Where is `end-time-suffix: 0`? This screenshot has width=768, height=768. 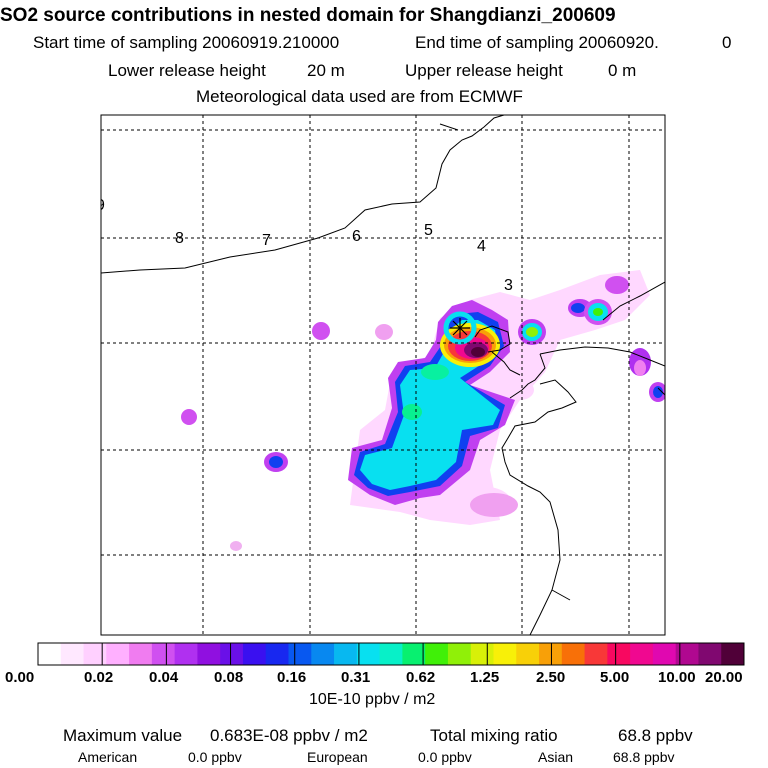
end-time-suffix: 0 is located at coordinates (727, 42).